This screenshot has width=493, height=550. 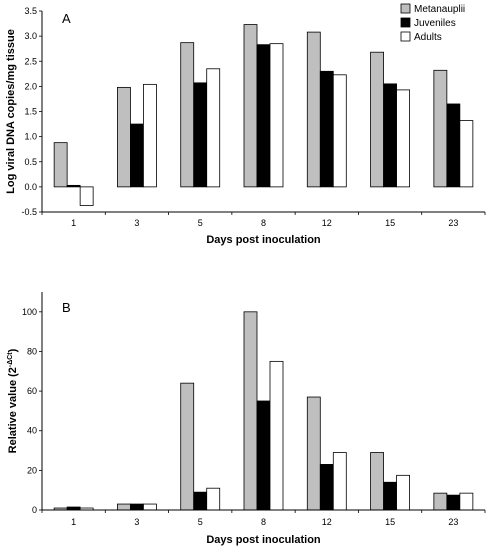 What do you see at coordinates (30, 11) in the screenshot?
I see `y-tick-label: 3.5` at bounding box center [30, 11].